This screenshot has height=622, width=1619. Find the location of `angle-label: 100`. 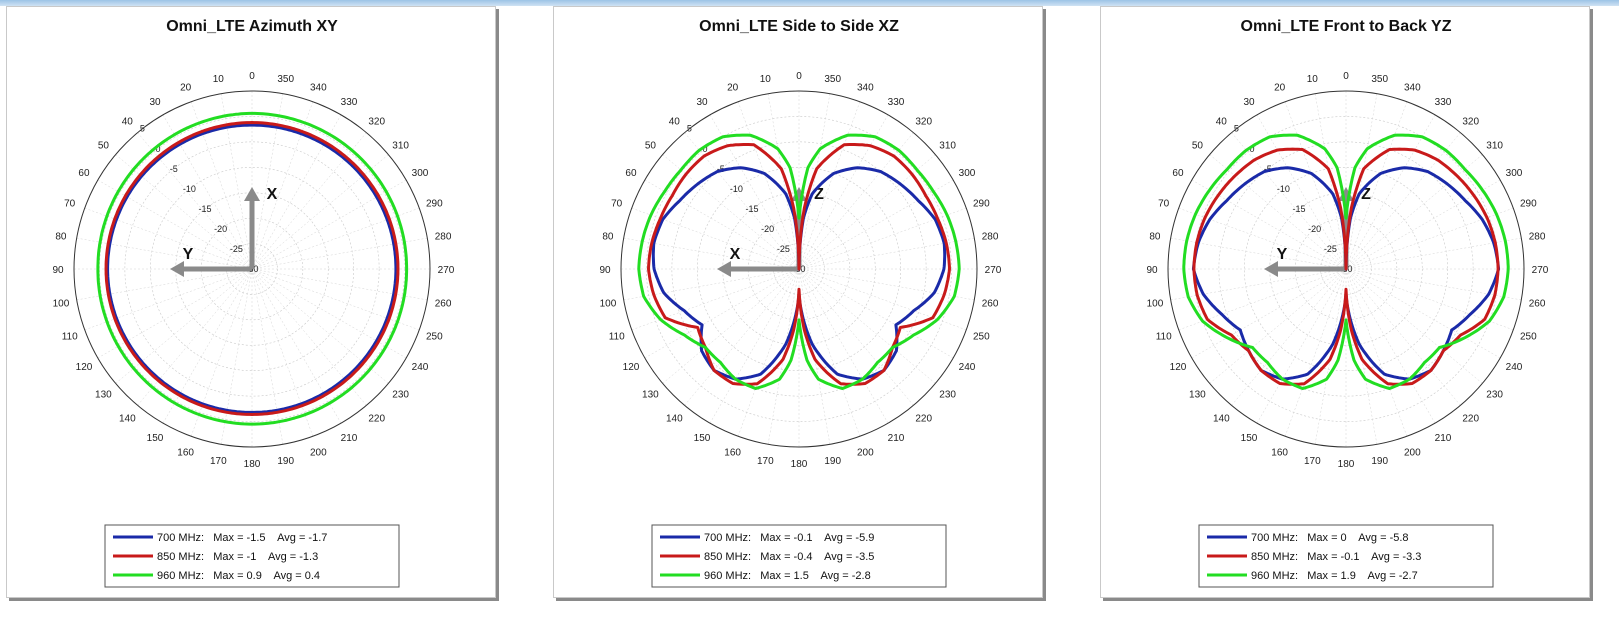

angle-label: 100 is located at coordinates (1155, 304).